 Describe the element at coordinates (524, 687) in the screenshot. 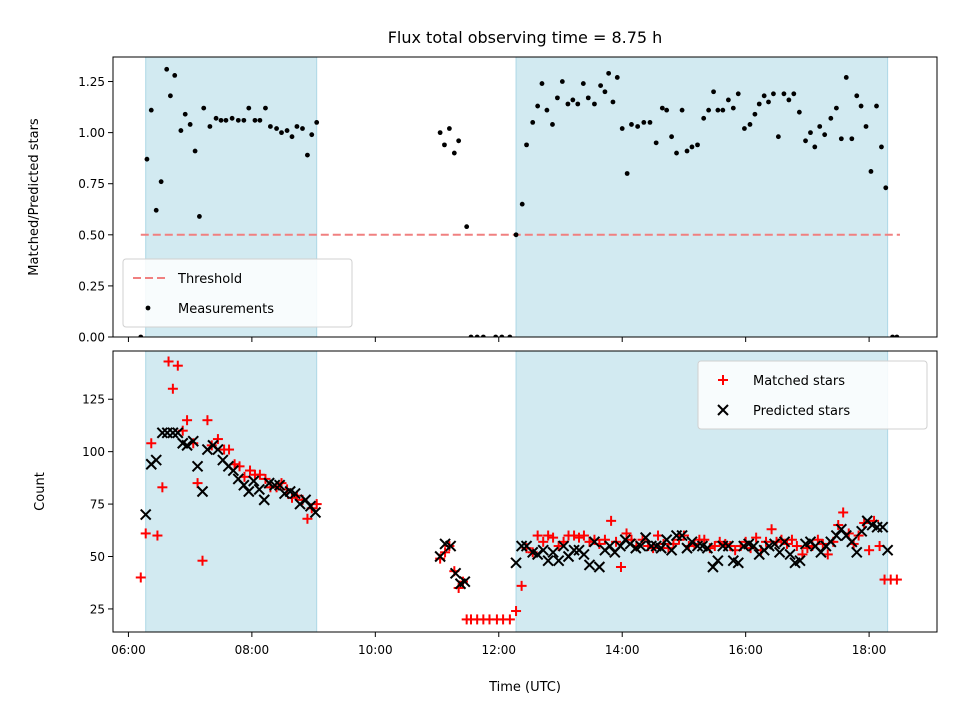

I see `x-axis-label: Time (UTC)` at that location.